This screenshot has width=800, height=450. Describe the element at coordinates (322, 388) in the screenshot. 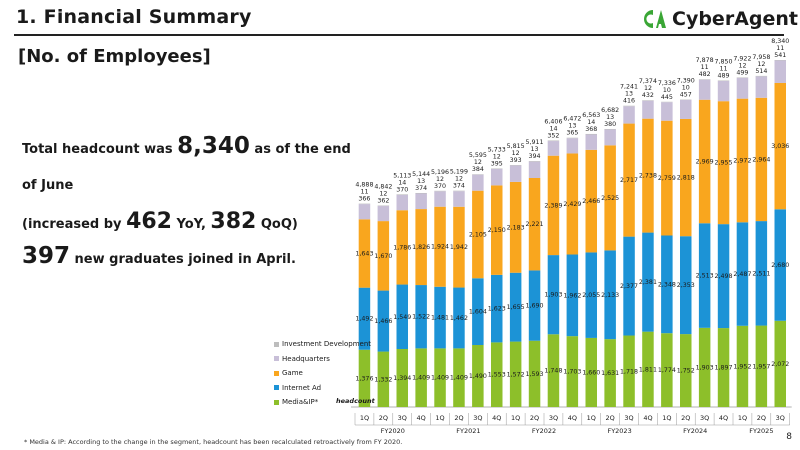

I see `legend-item: Internet Ad` at that location.